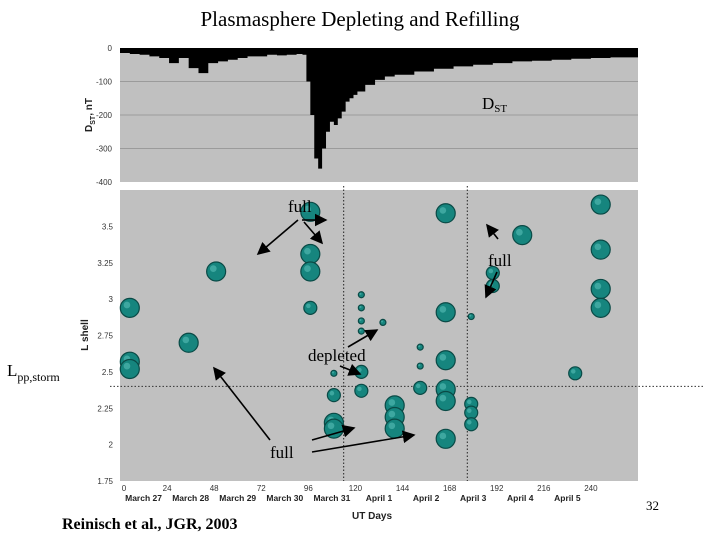 Image resolution: width=720 pixels, height=540 pixels. What do you see at coordinates (652, 505) in the screenshot?
I see `page-number: 32` at bounding box center [652, 505].